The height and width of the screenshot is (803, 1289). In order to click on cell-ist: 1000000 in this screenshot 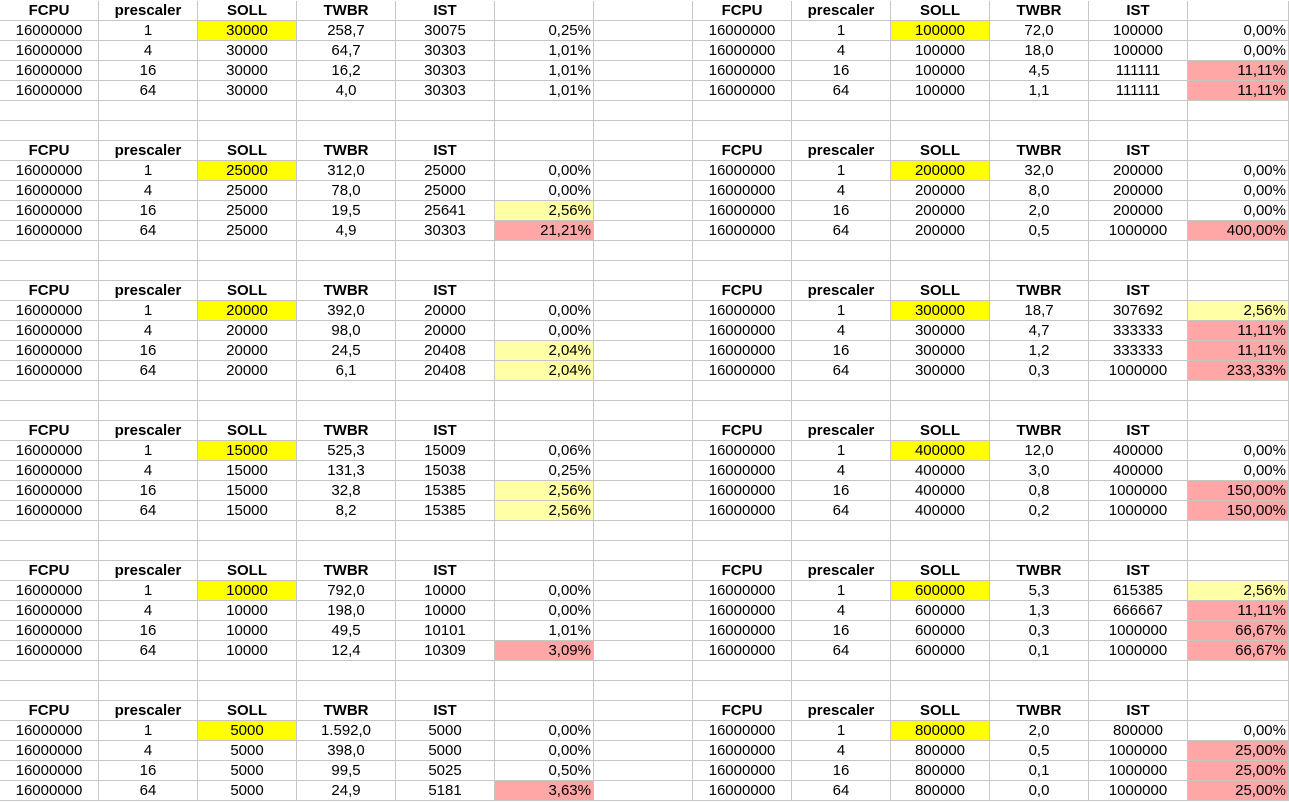, I will do `click(1138, 751)`.